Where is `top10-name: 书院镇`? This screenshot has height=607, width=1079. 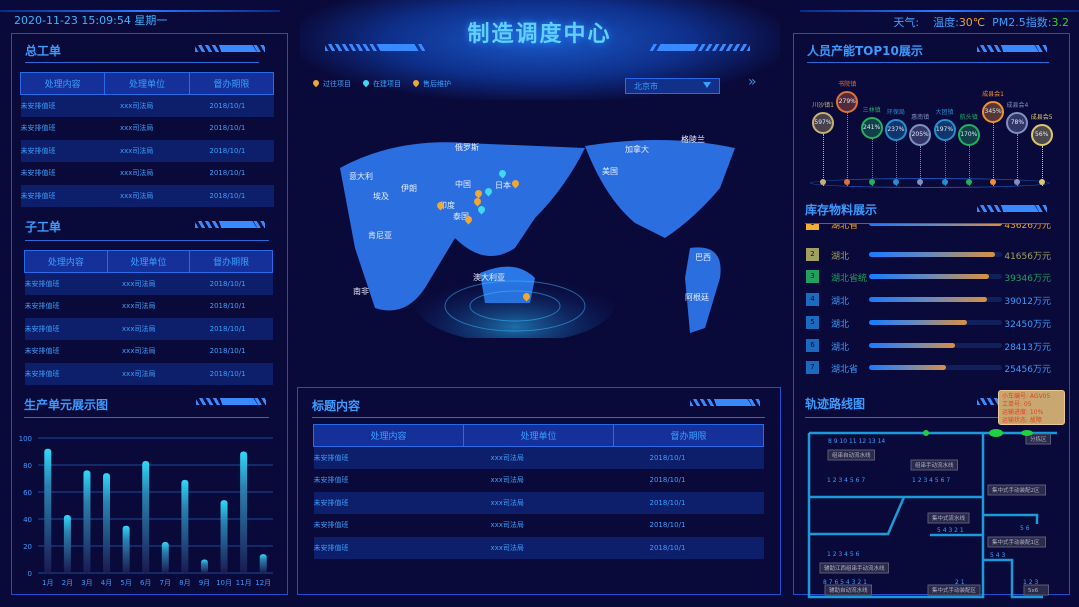 top10-name: 书院镇 is located at coordinates (847, 84).